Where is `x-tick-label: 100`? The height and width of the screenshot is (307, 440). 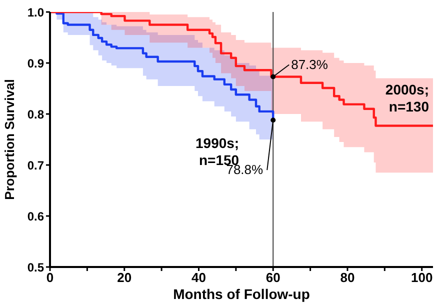 x-tick-label: 100 is located at coordinates (421, 278).